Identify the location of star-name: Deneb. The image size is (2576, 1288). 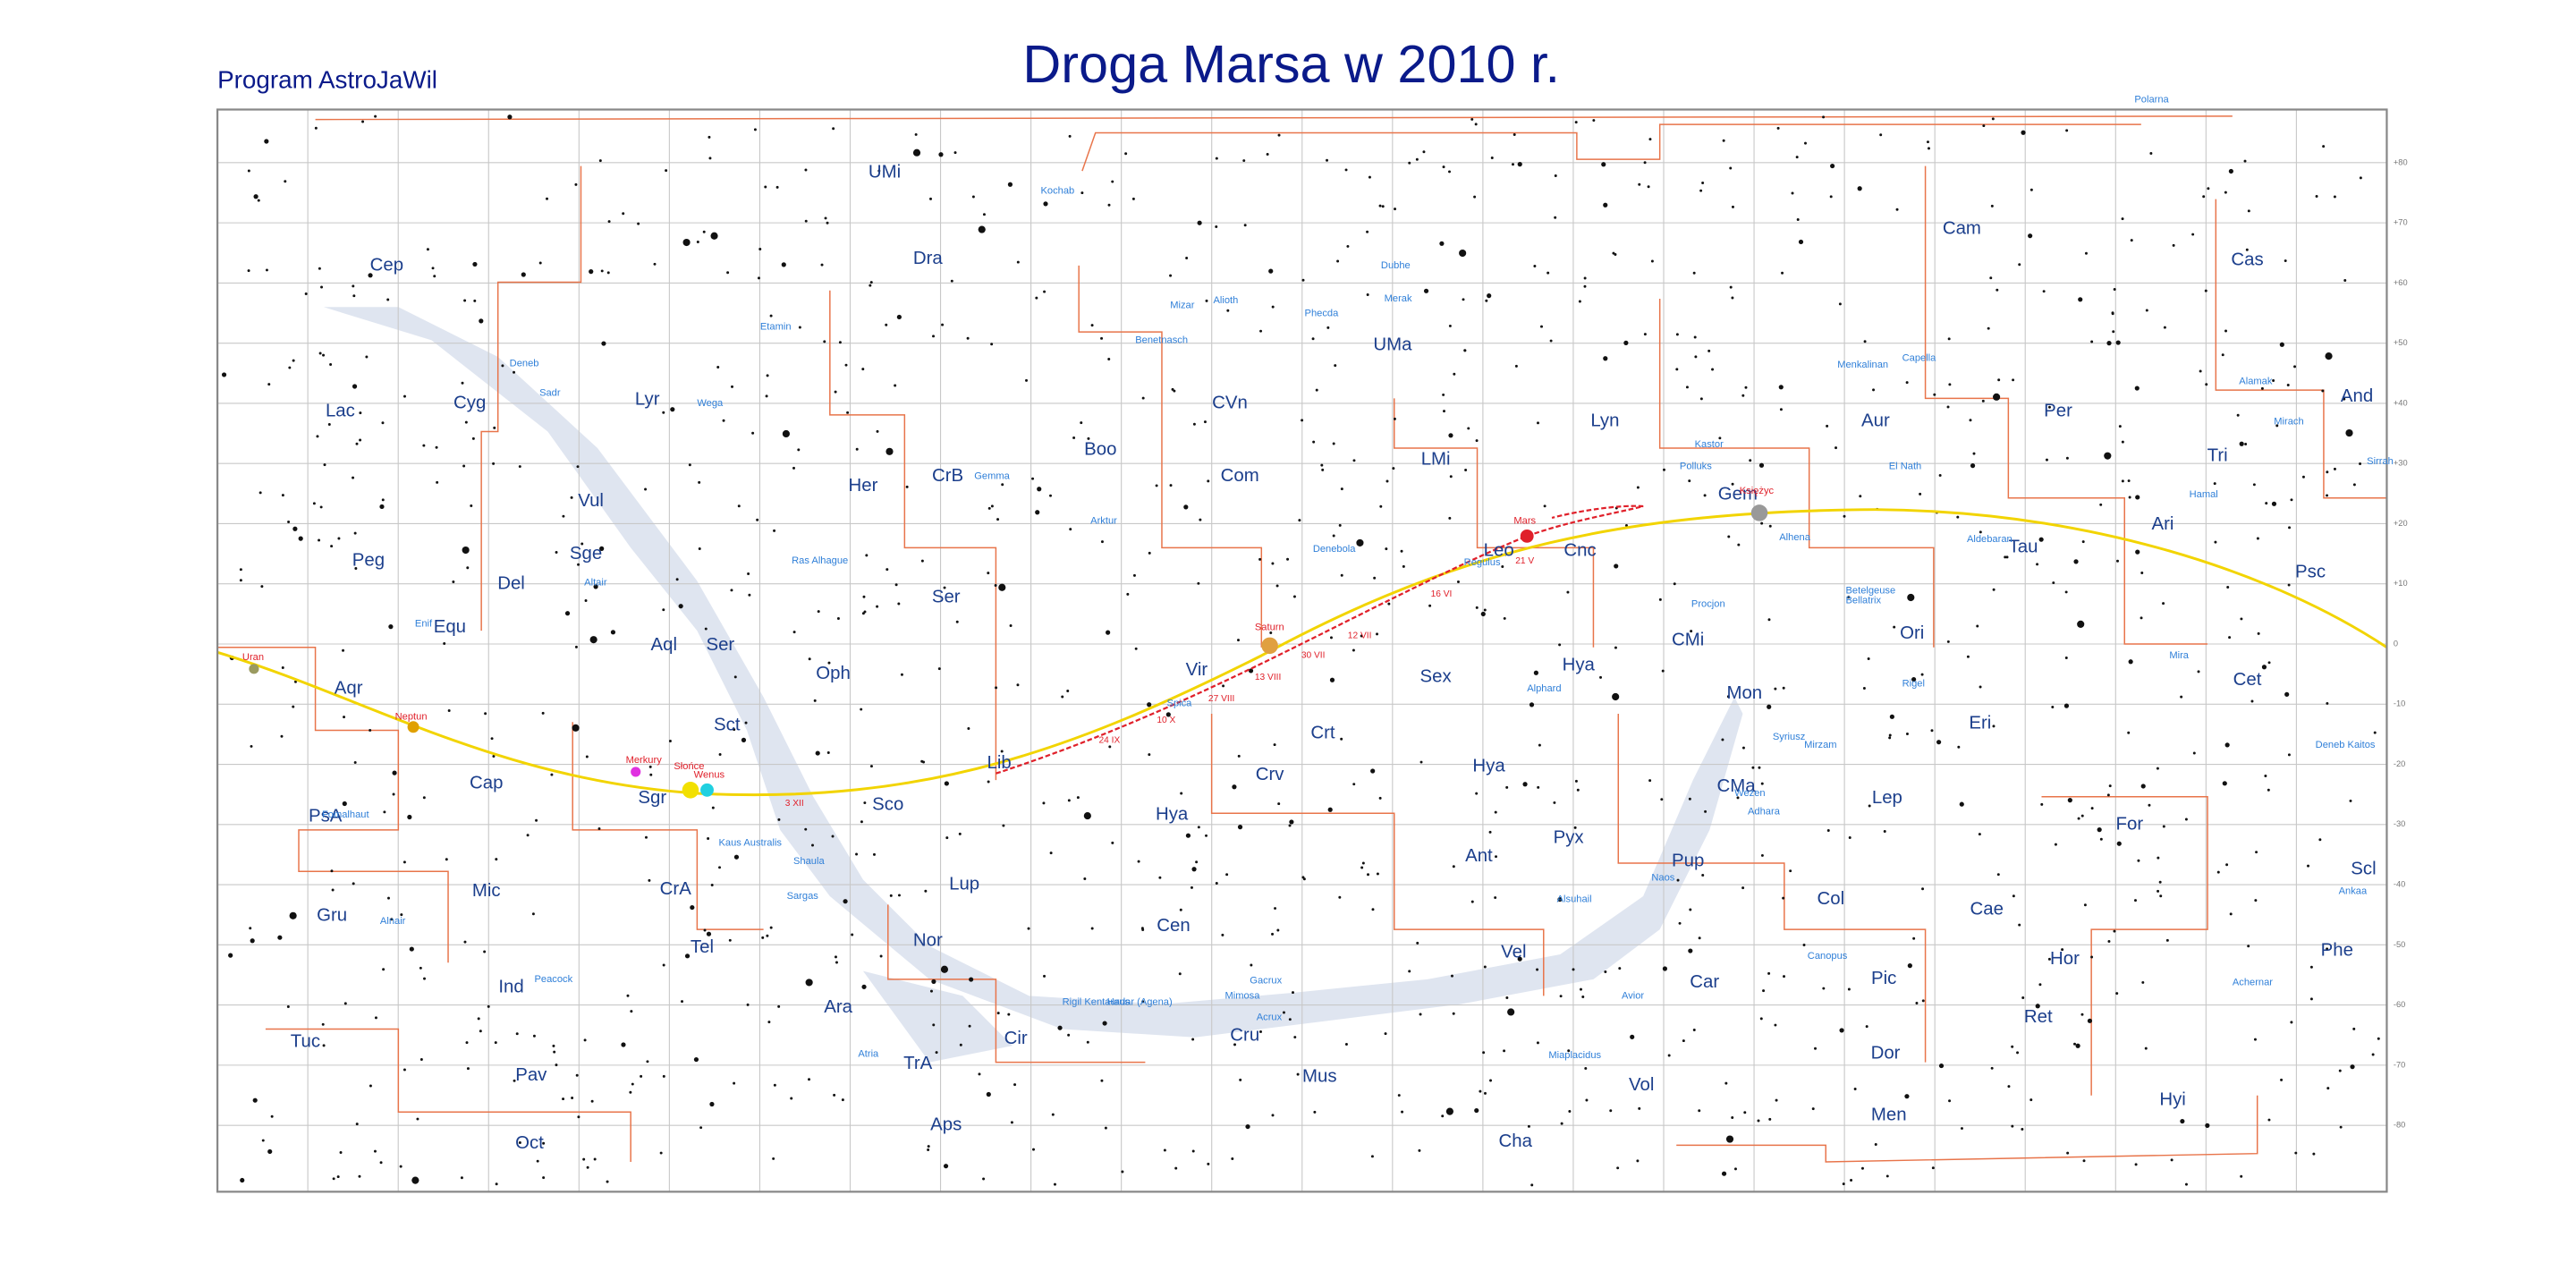
(524, 363).